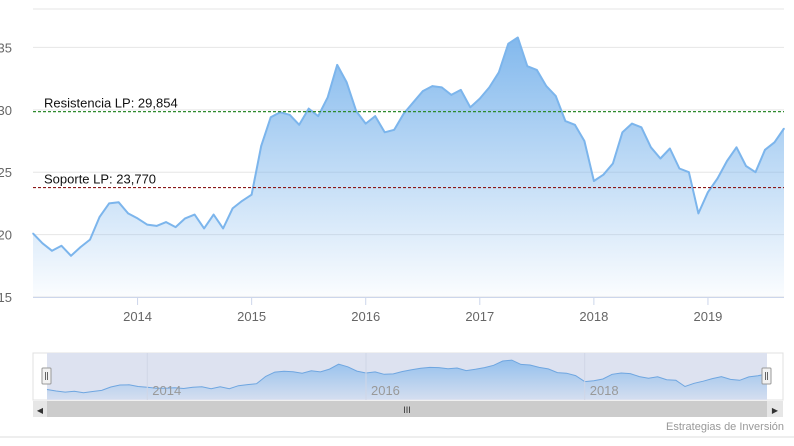 Image resolution: width=794 pixels, height=446 pixels. I want to click on navigator: 2014 2016 2018, so click(408, 376).